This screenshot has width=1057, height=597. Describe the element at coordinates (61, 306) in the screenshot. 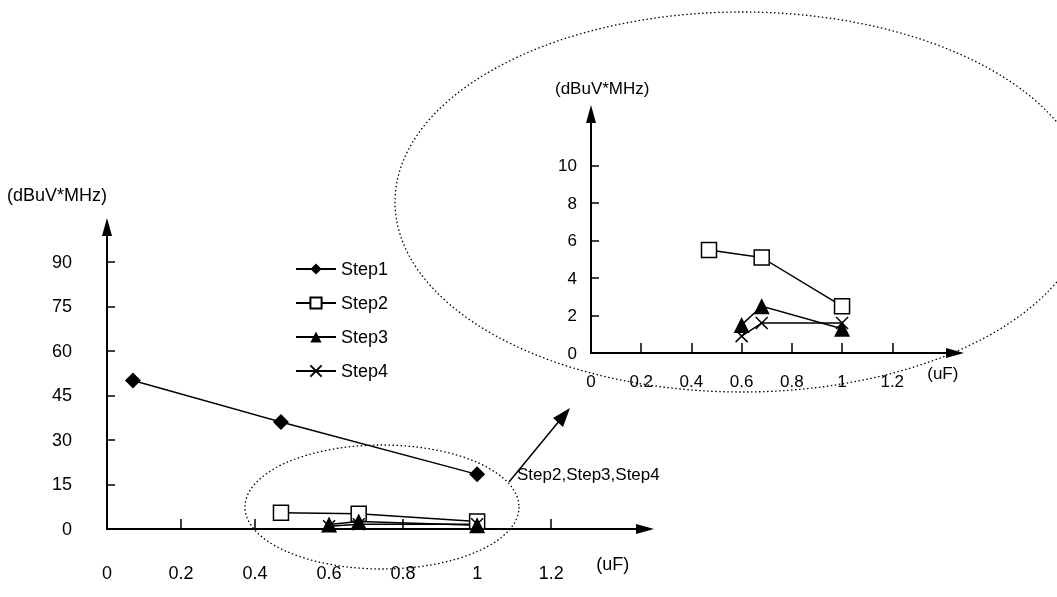

I see `y-tick-label: 75` at that location.